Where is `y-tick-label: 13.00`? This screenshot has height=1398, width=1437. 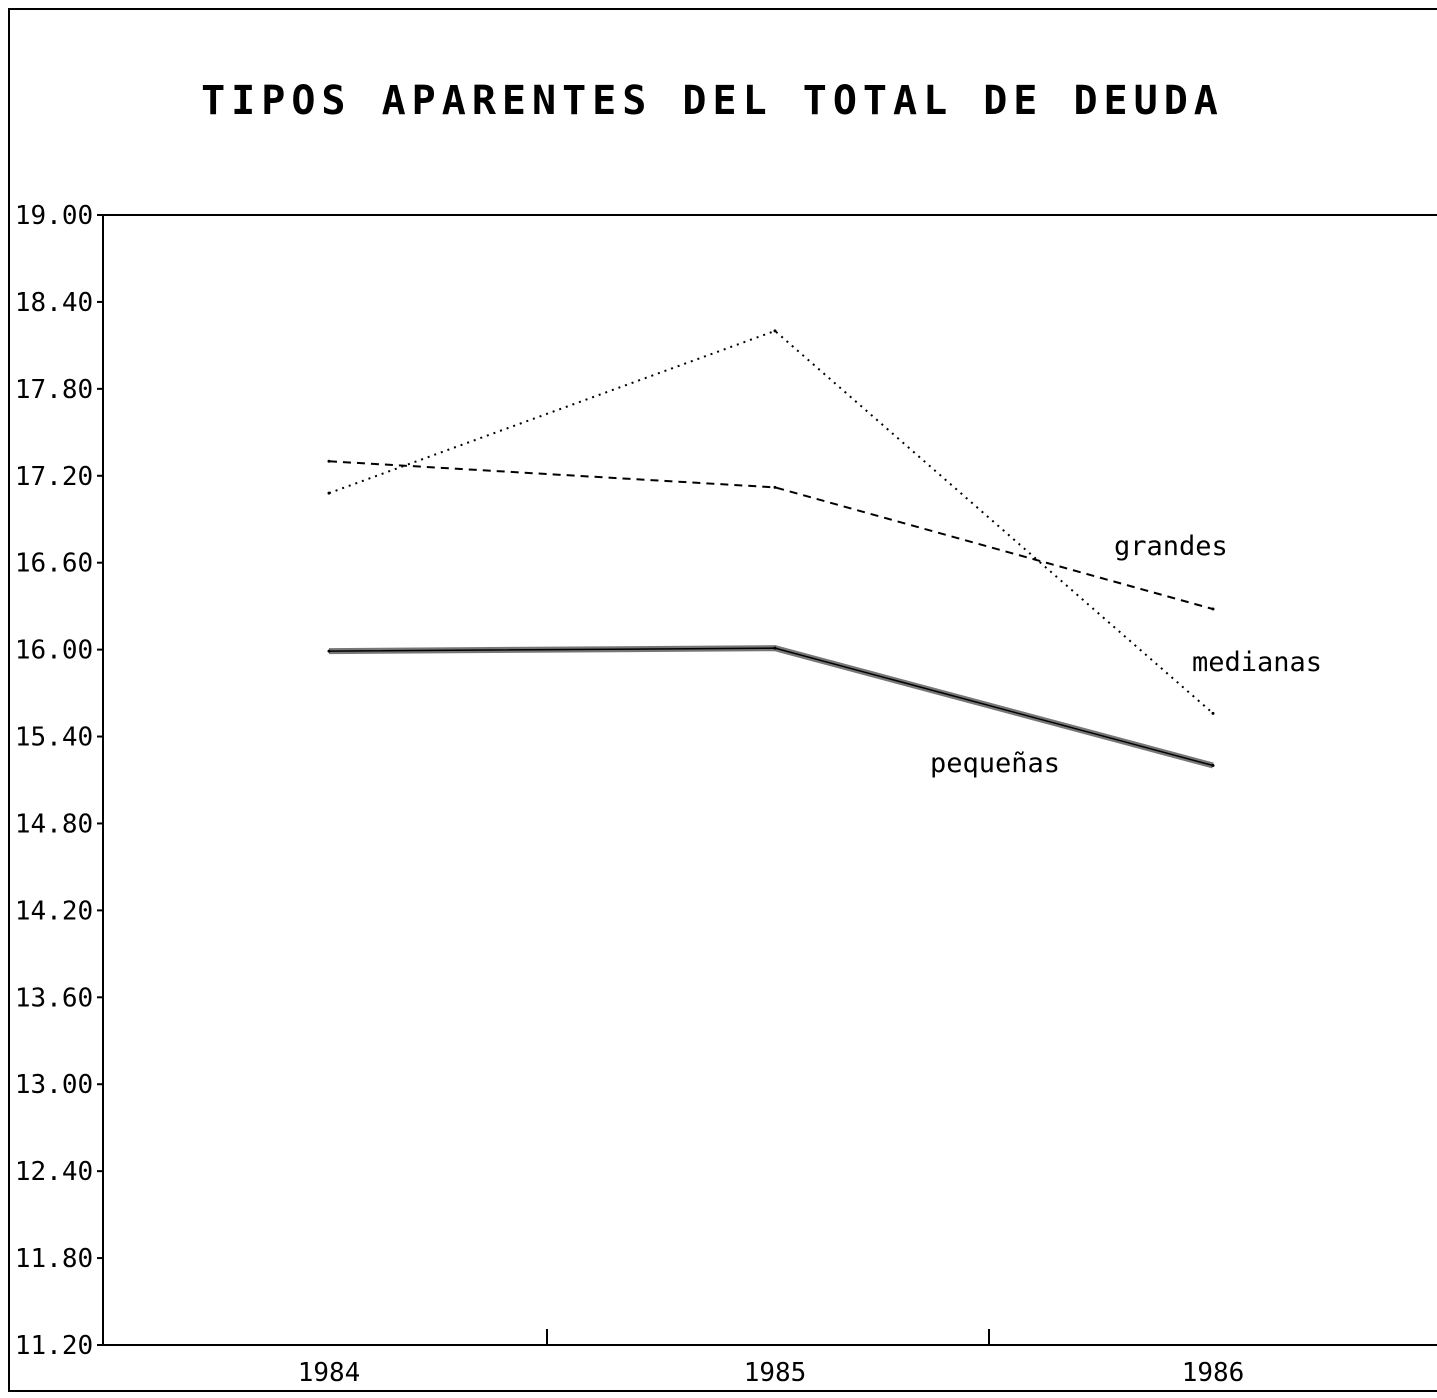 y-tick-label: 13.00 is located at coordinates (54, 1085).